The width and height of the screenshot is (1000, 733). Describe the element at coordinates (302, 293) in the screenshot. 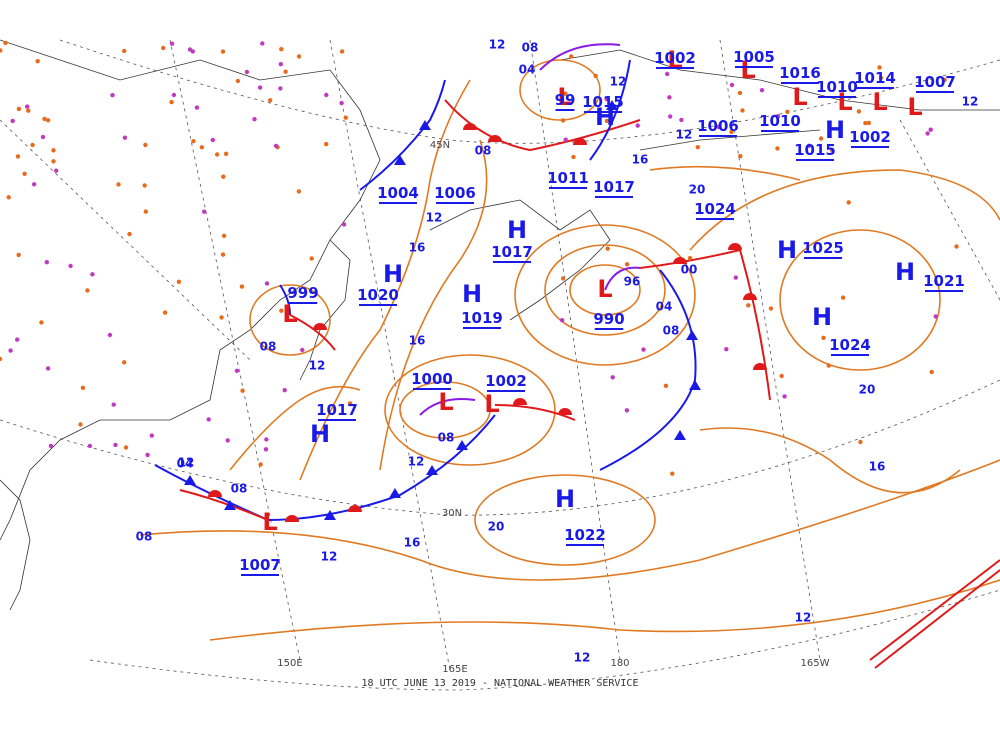

I see `pressure-value: 999` at that location.